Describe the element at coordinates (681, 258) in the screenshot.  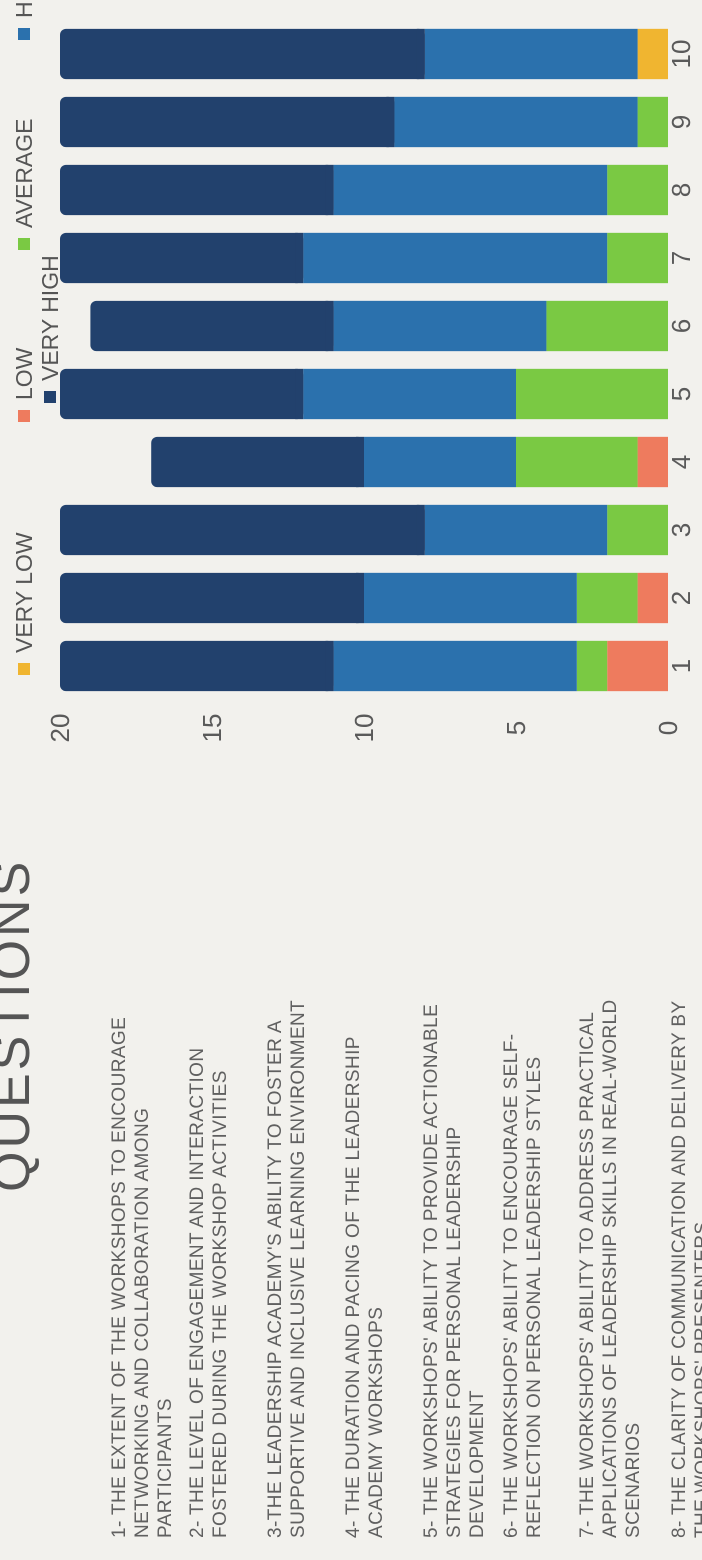
I see `x-tick-label: 7` at that location.